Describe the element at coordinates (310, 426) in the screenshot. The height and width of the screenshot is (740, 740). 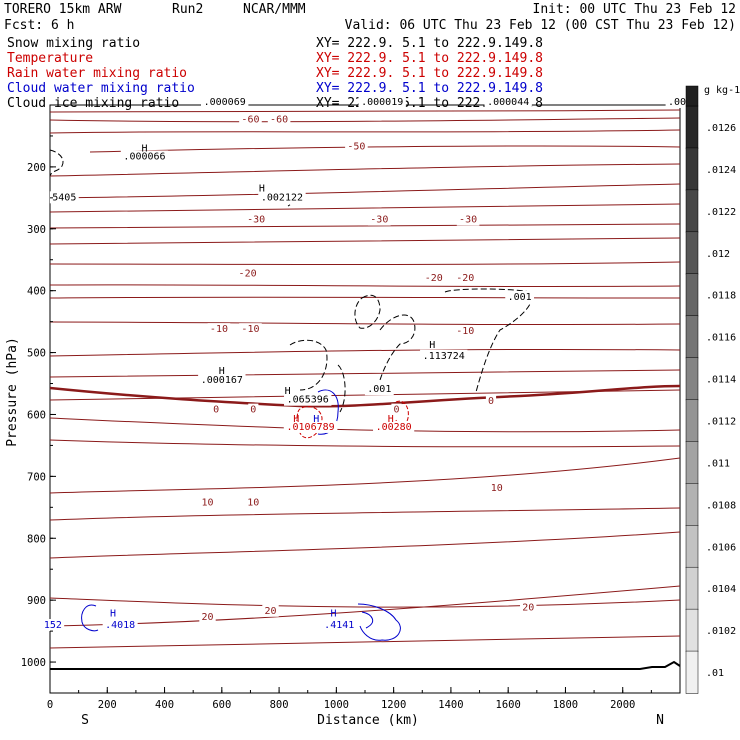
I see `rain-value-label-bg` at that location.